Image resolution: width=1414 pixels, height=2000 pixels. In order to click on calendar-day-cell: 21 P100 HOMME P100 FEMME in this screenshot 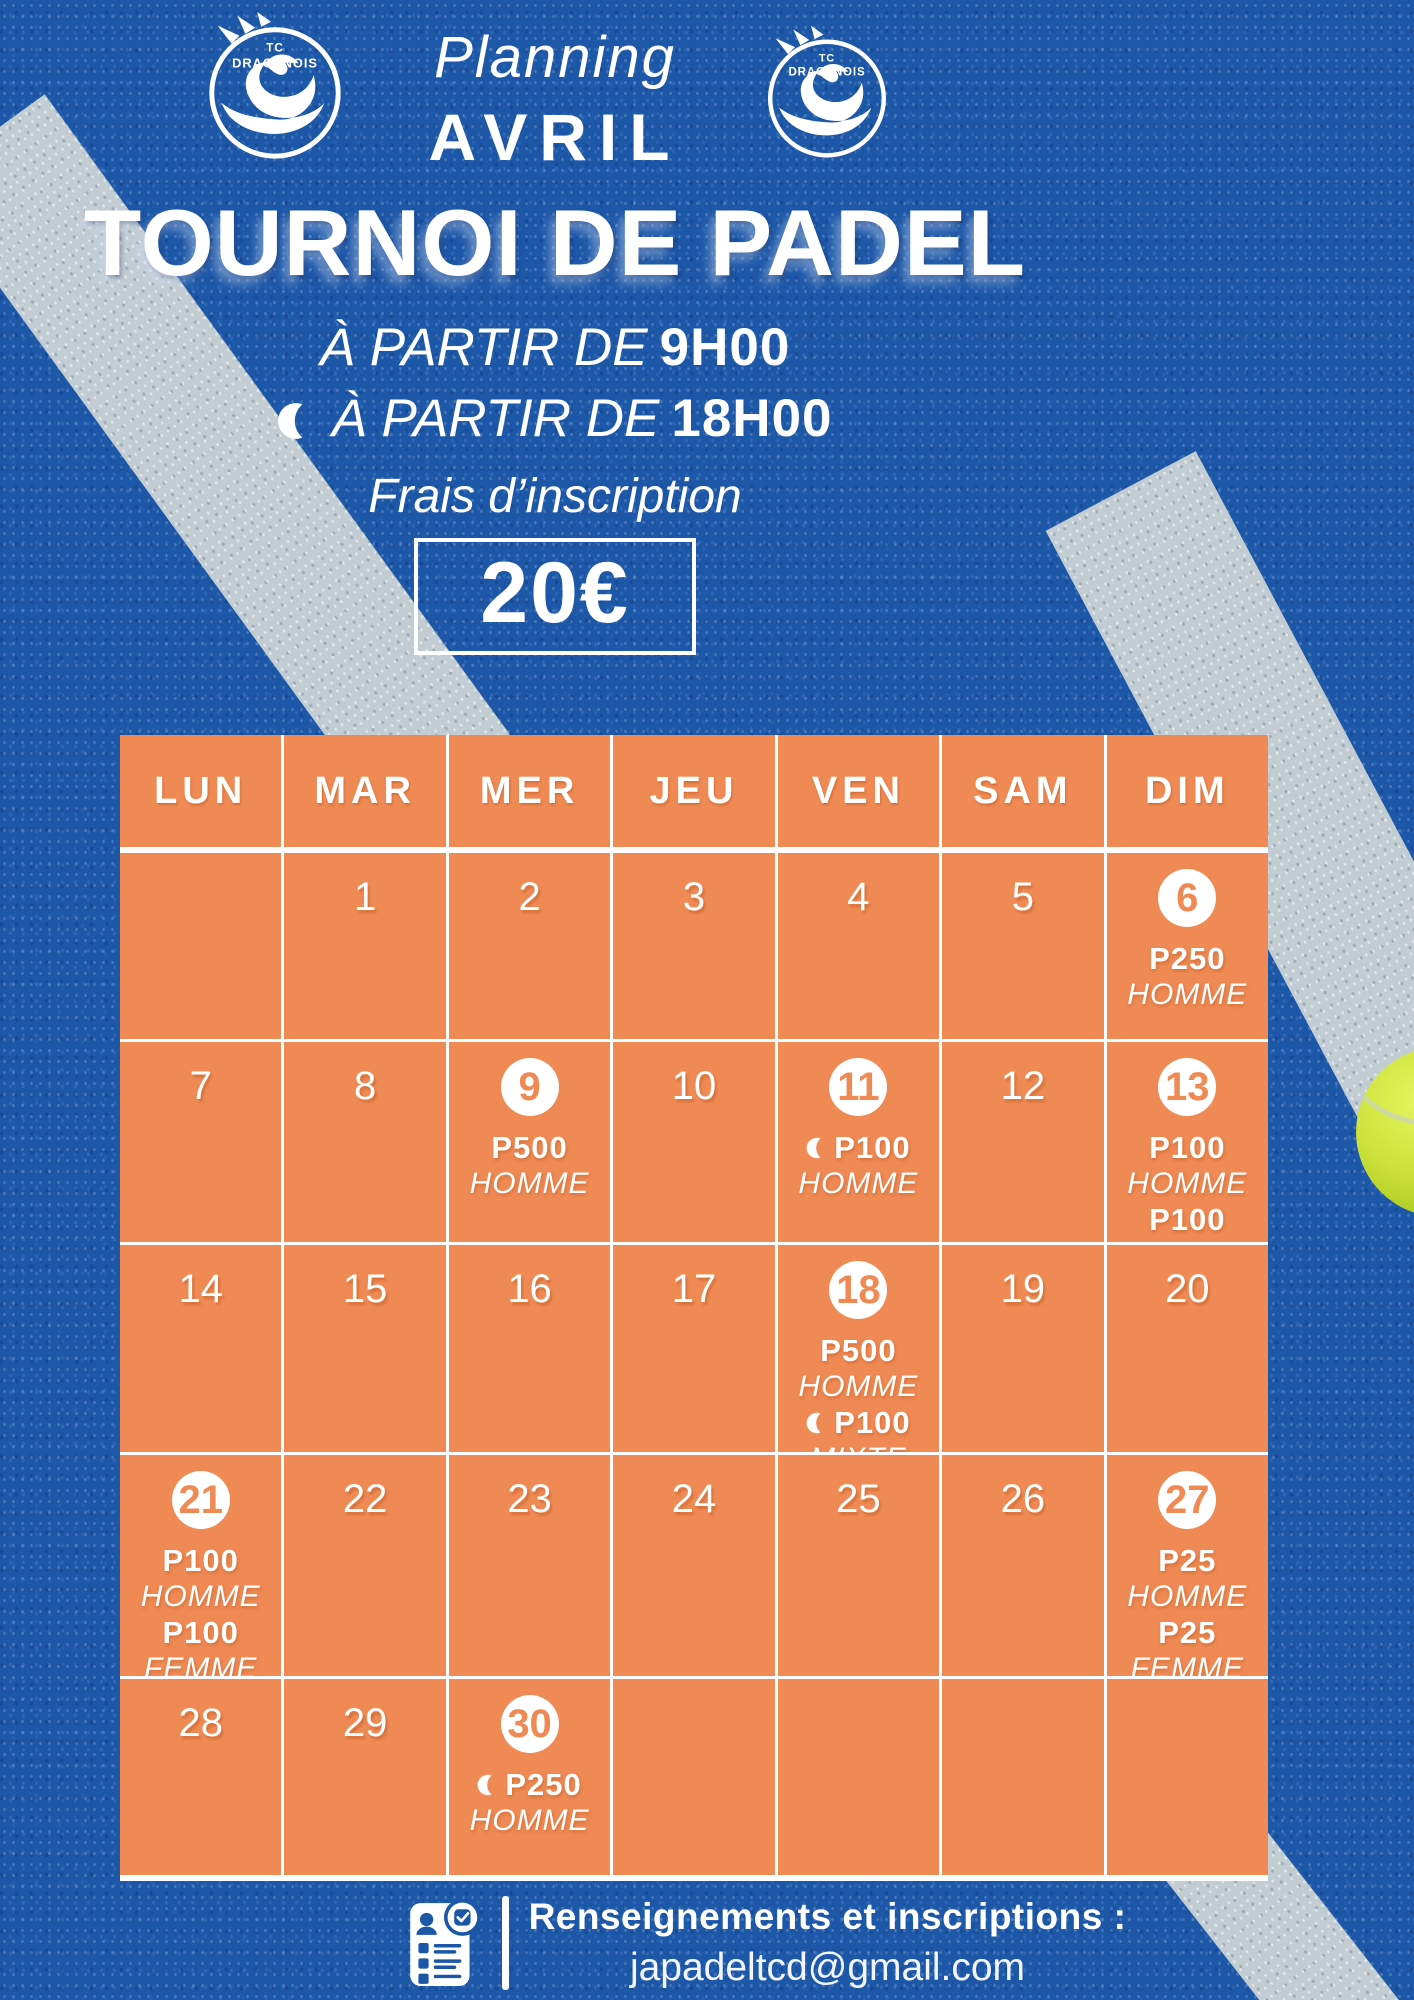, I will do `click(201, 1565)`.